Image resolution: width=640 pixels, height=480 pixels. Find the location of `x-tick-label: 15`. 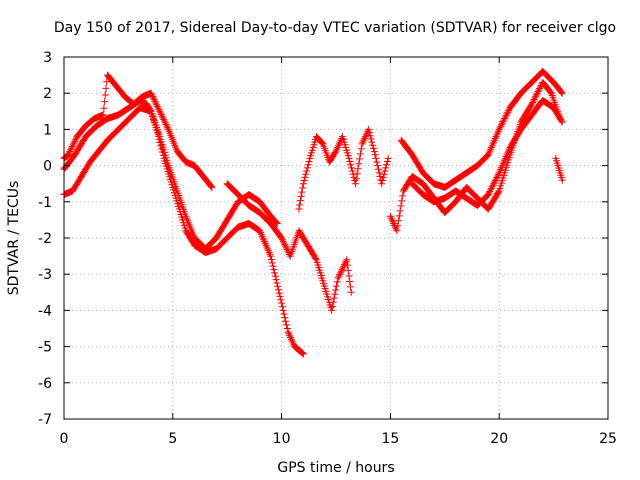

x-tick-label: 15 is located at coordinates (390, 439).